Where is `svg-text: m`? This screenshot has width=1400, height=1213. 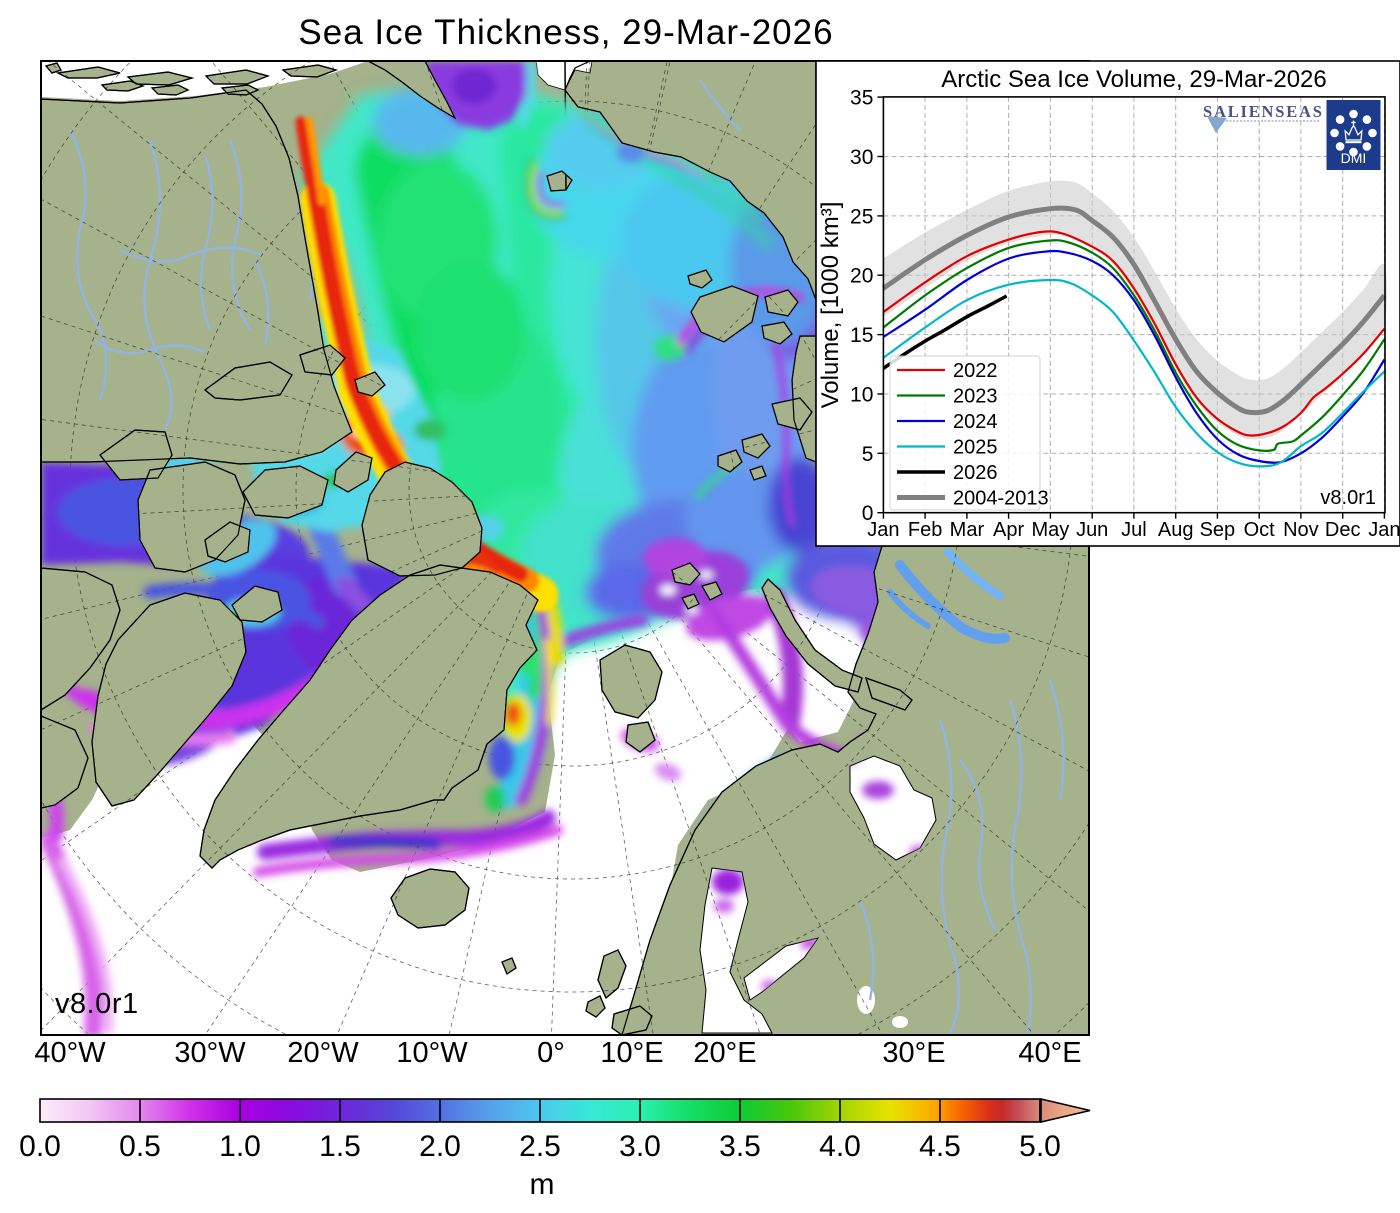 svg-text: m is located at coordinates (542, 1184).